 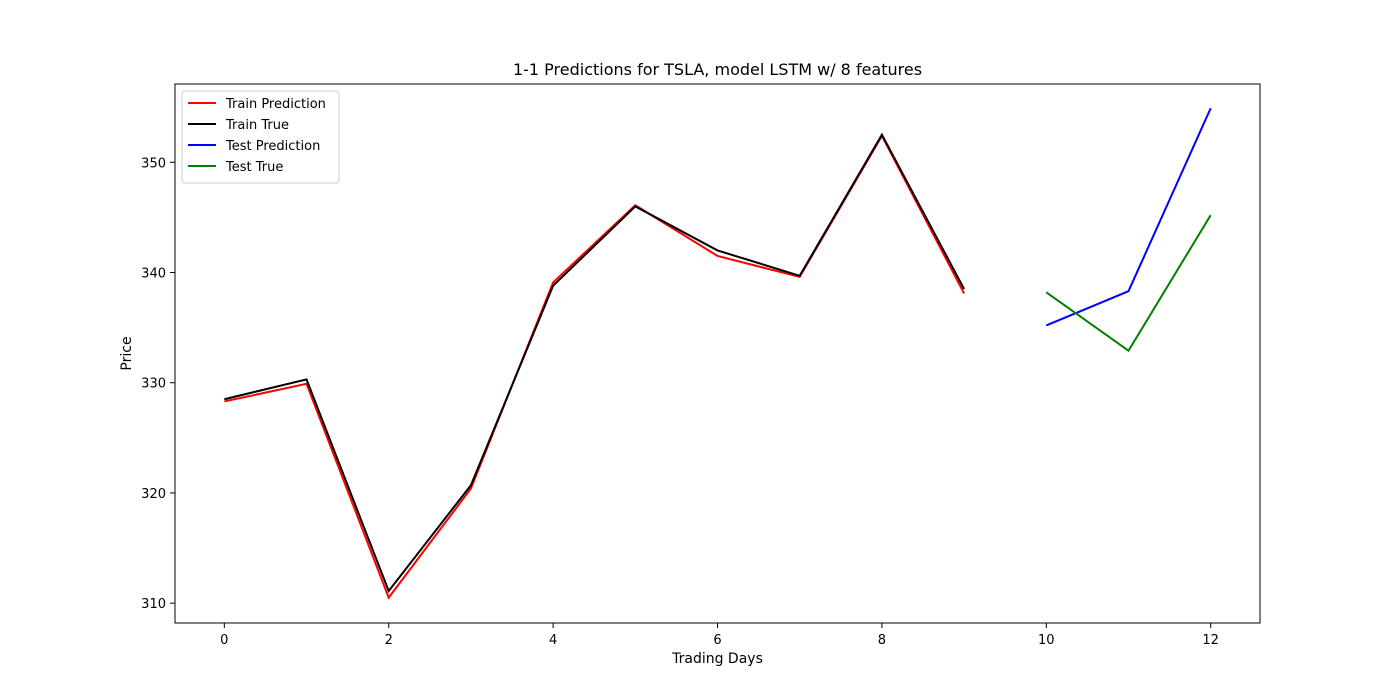 What do you see at coordinates (224, 640) in the screenshot?
I see `x-tick-label: 0` at bounding box center [224, 640].